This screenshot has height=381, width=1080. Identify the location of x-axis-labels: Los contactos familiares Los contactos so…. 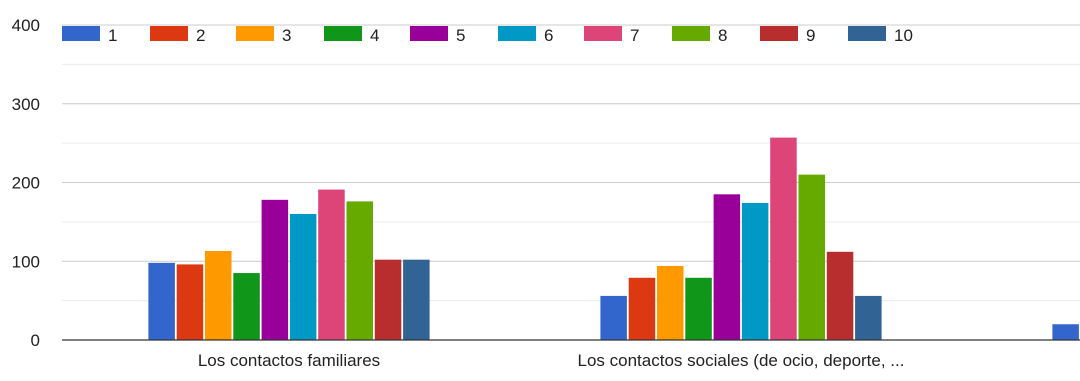
(551, 360).